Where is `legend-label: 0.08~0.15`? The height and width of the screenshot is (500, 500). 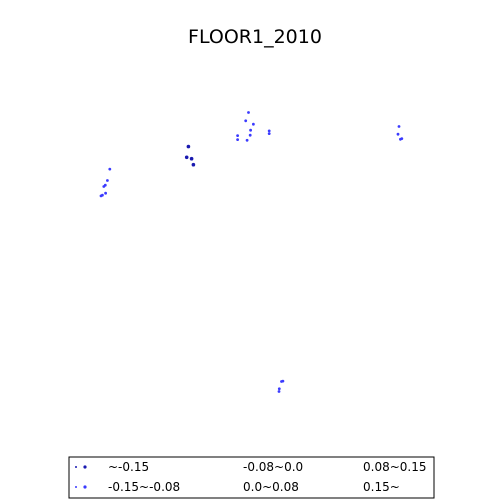 legend-label: 0.08~0.15 is located at coordinates (395, 467).